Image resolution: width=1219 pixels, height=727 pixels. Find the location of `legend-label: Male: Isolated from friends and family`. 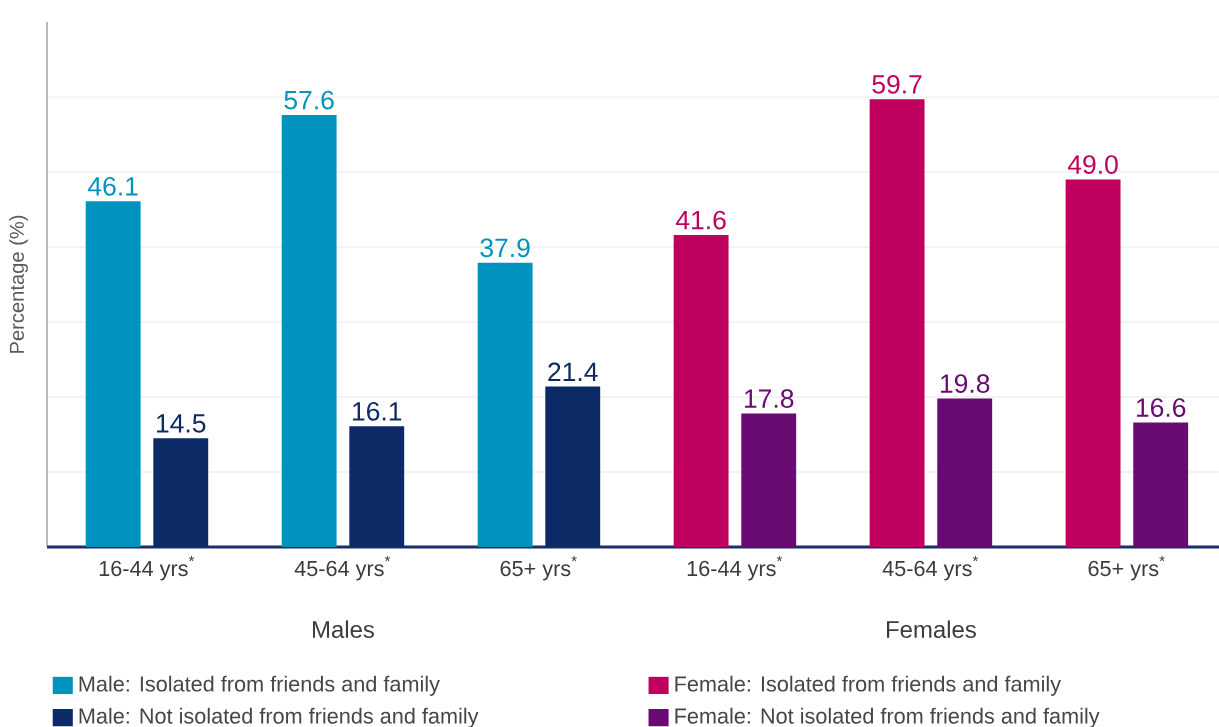

legend-label: Male: Isolated from friends and family is located at coordinates (259, 685).